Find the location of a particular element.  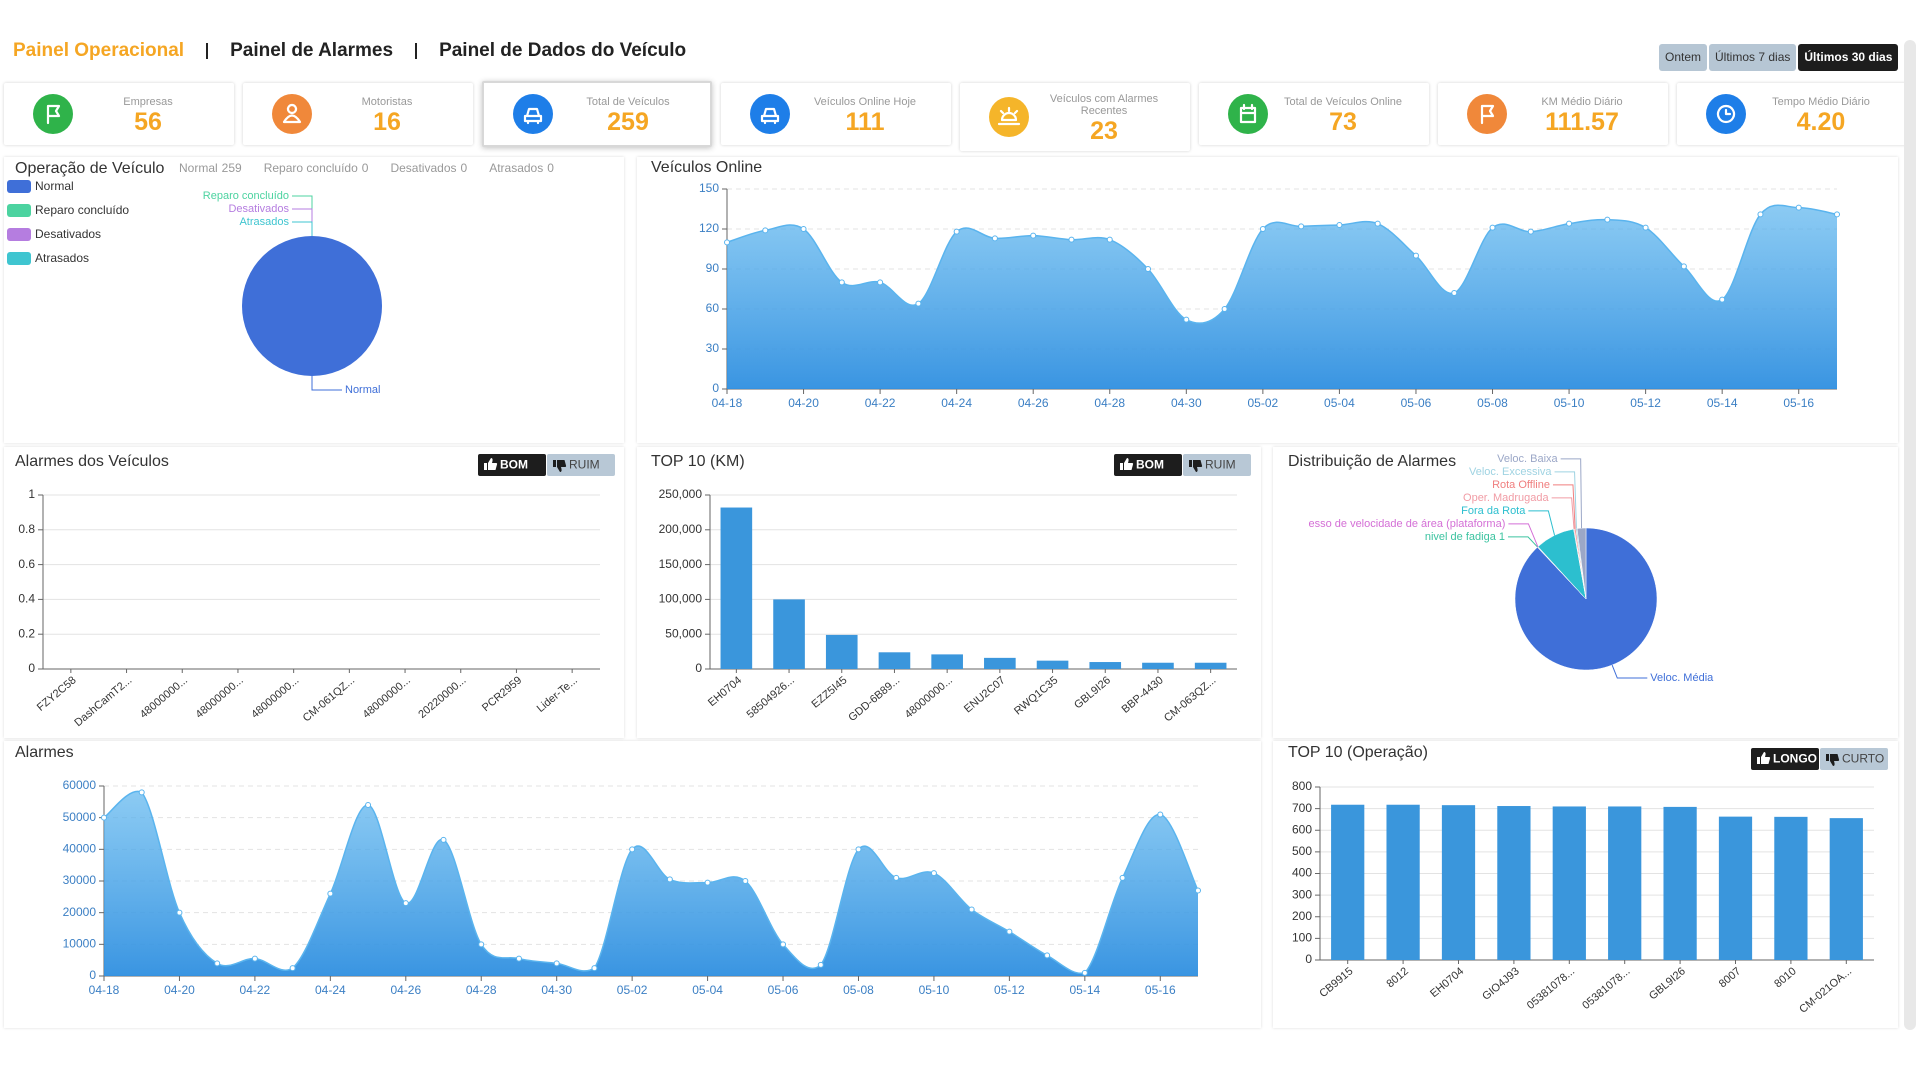

nav-tab: Painel de Dados do Veículo is located at coordinates (563, 50).